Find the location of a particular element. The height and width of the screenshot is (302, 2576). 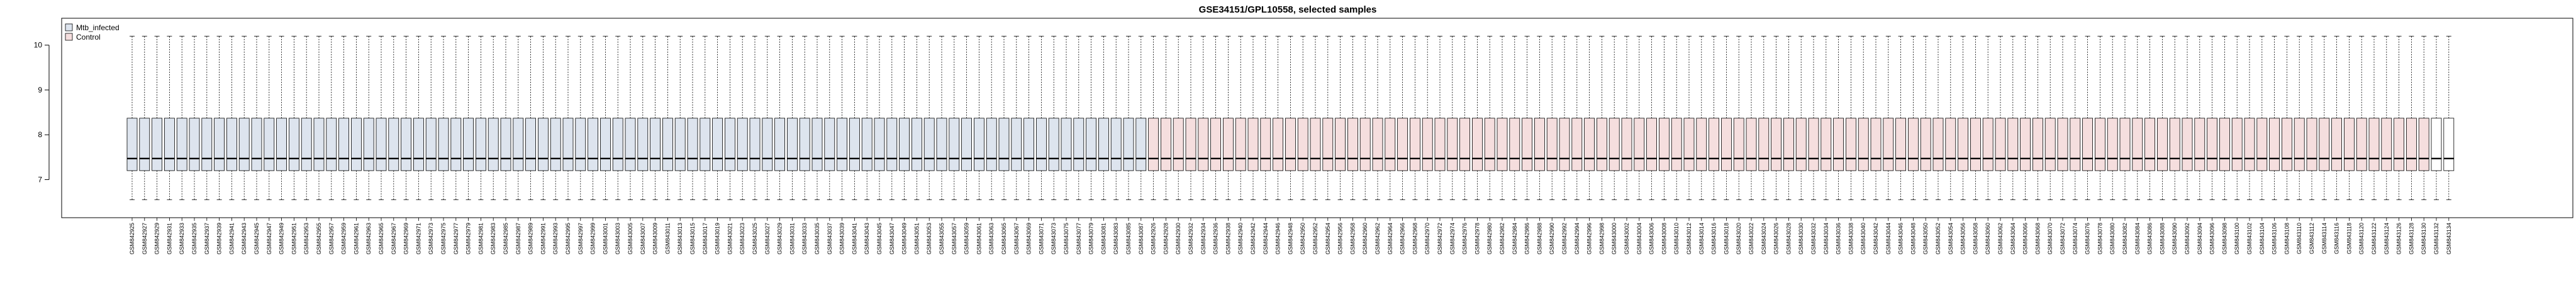

x-tick-label: GSM842997 is located at coordinates (580, 239).